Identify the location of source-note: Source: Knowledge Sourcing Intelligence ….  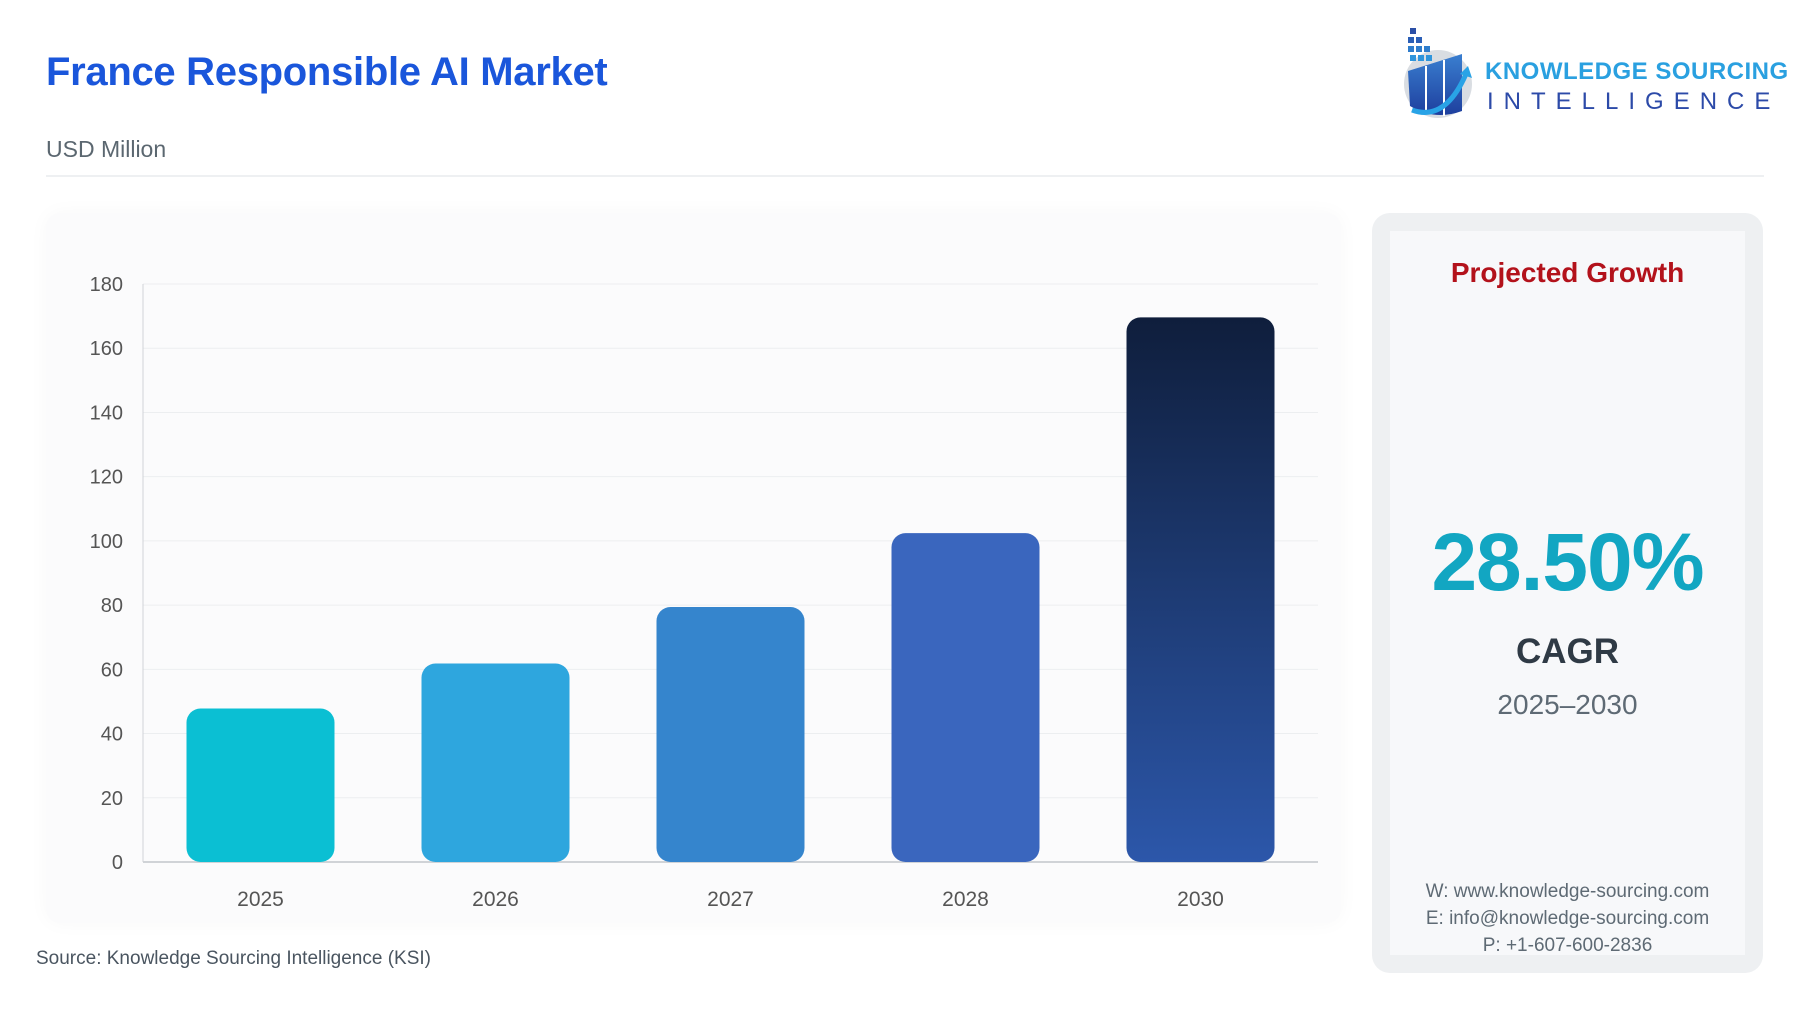
(234, 958).